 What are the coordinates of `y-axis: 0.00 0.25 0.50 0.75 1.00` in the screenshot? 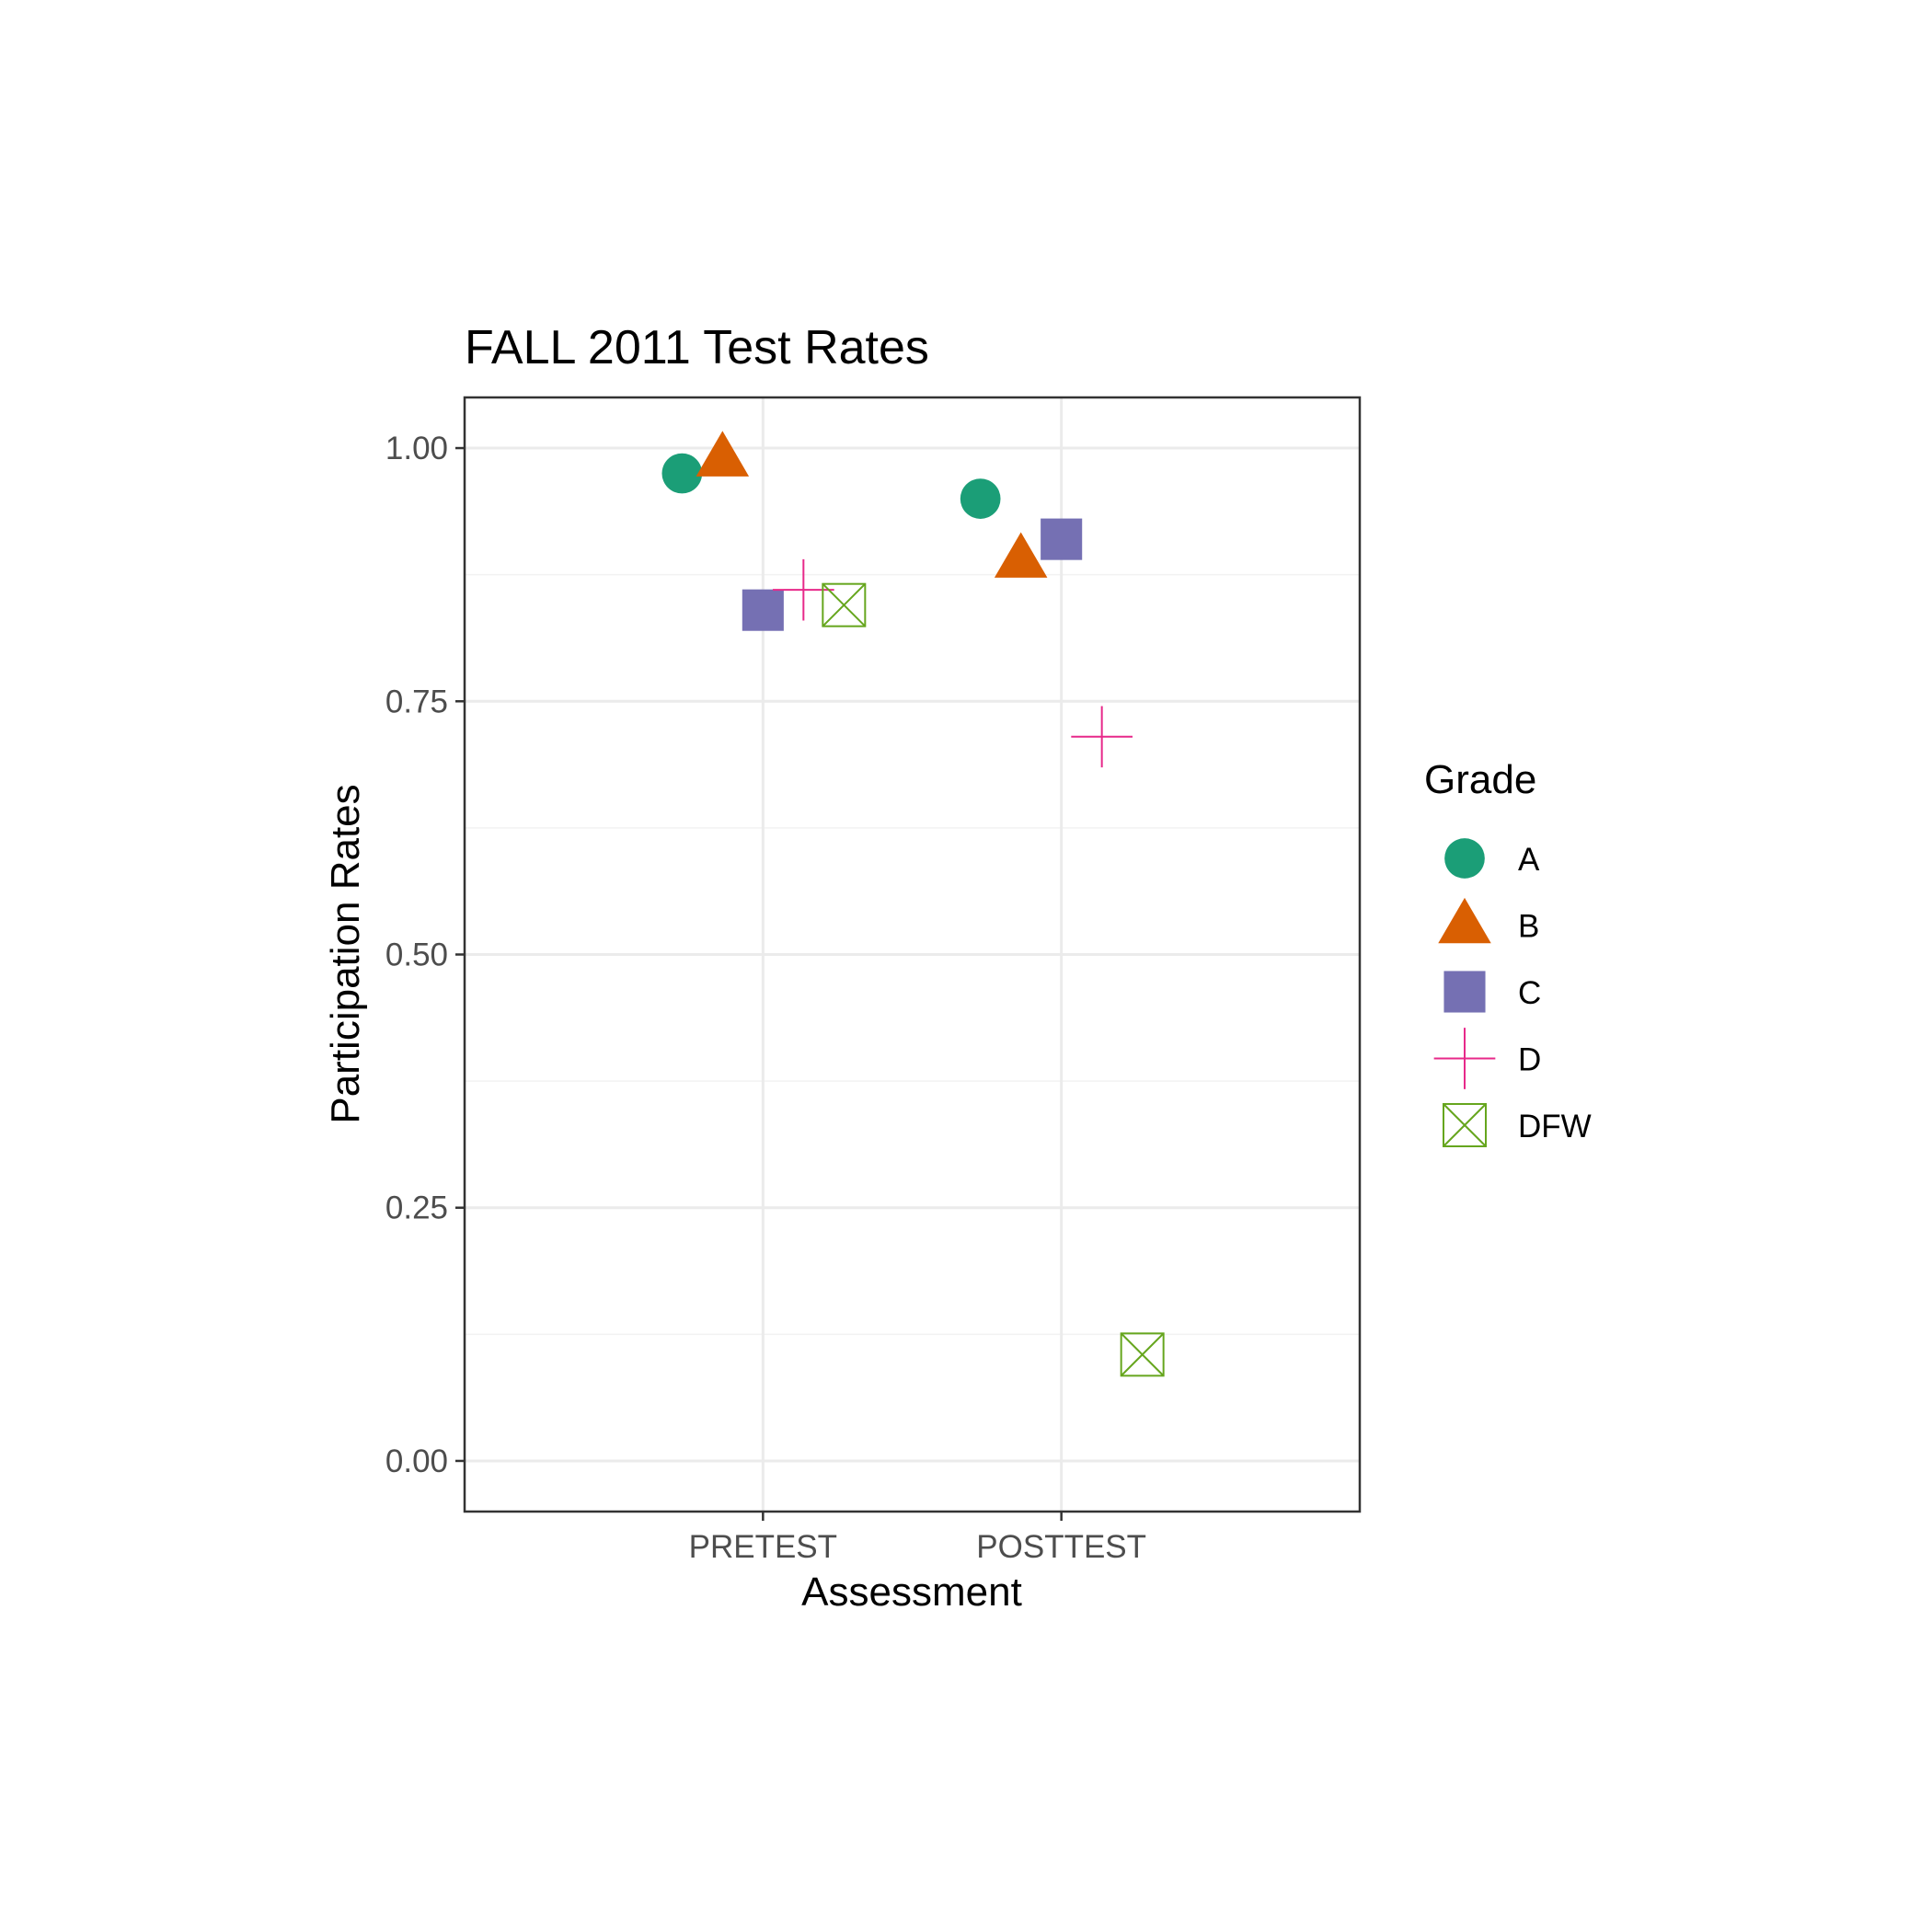 It's located at (425, 955).